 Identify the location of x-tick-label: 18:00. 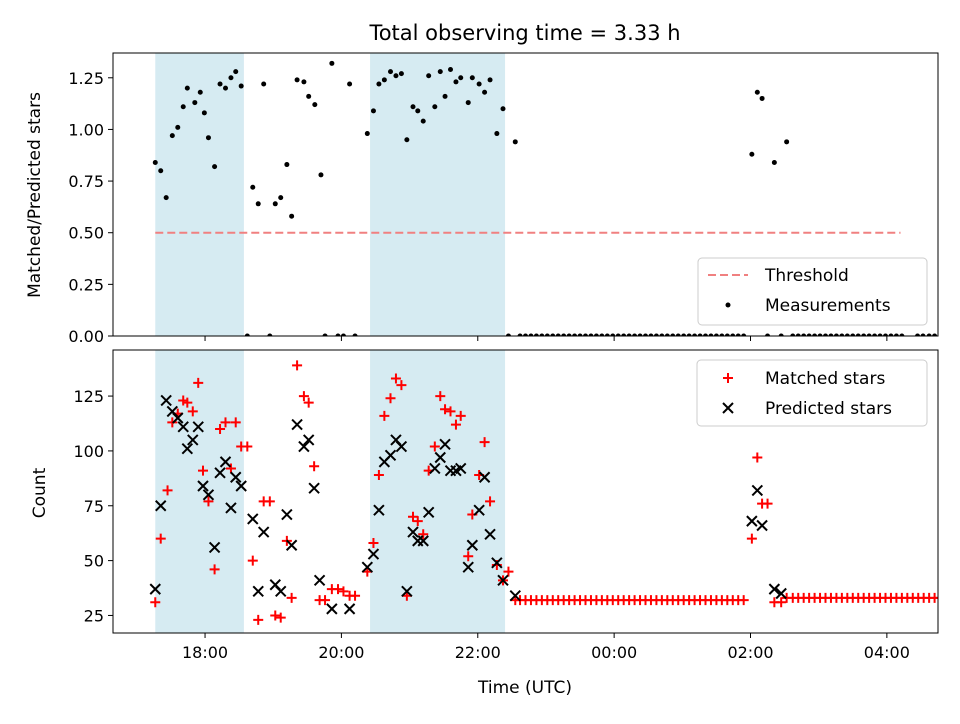
(205, 652).